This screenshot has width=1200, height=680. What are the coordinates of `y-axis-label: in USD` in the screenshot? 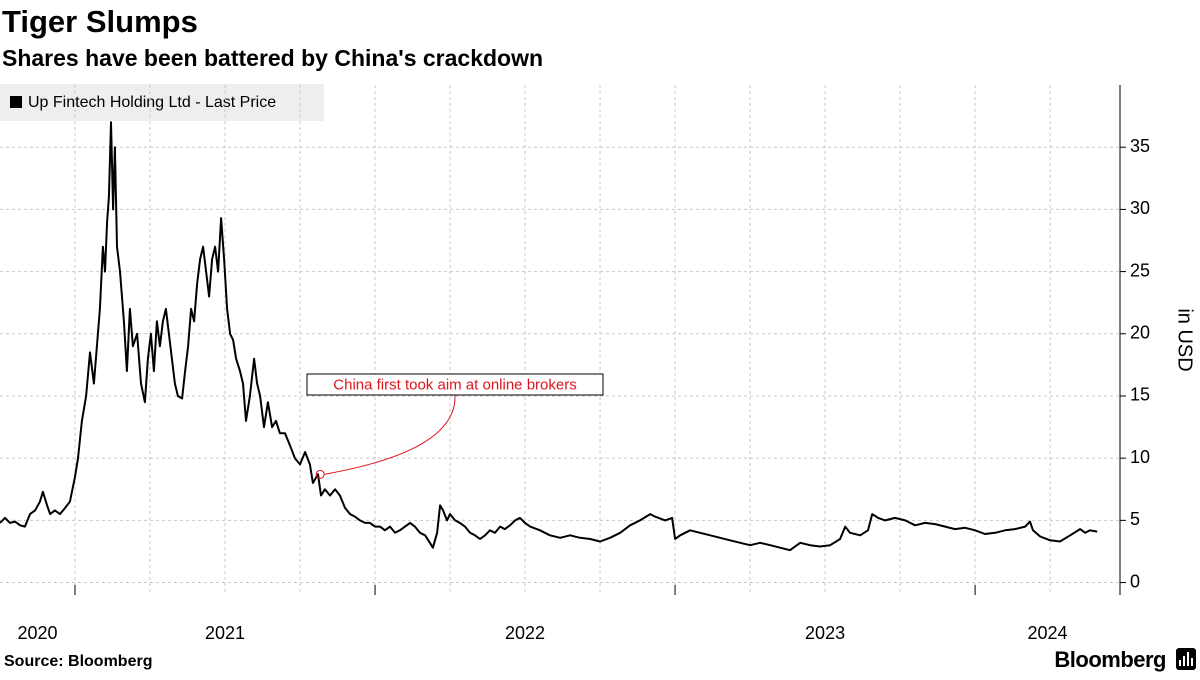 It's located at (1185, 339).